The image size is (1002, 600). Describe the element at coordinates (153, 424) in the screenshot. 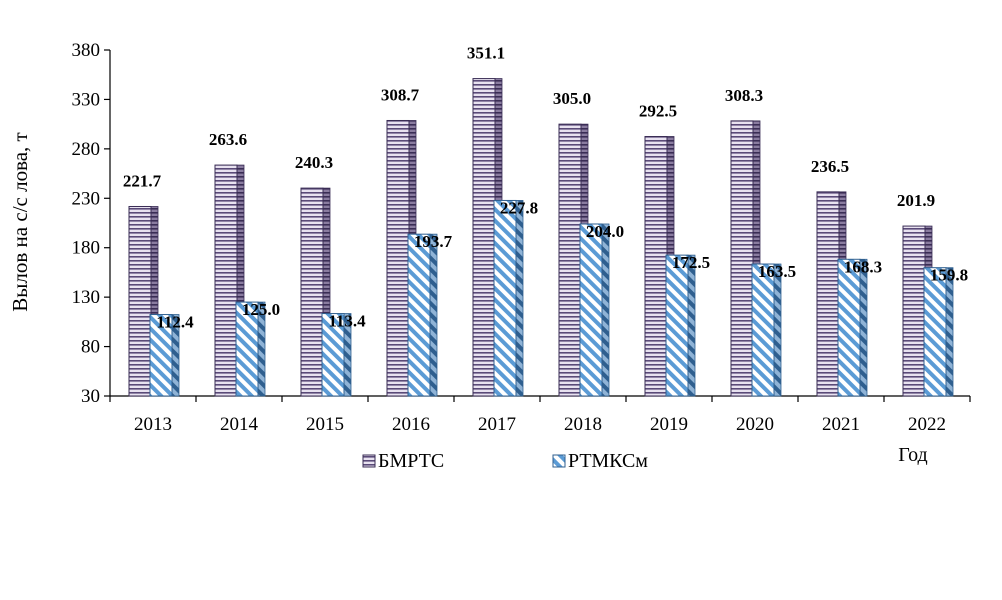

I see `x-tick-label: 2013` at that location.